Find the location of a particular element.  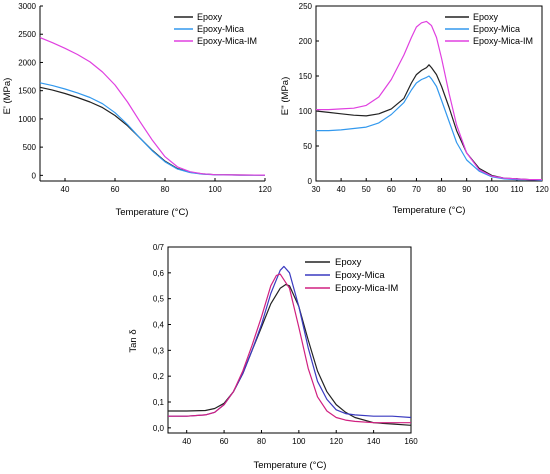

y-tick-label: 3000 is located at coordinates (27, 6).